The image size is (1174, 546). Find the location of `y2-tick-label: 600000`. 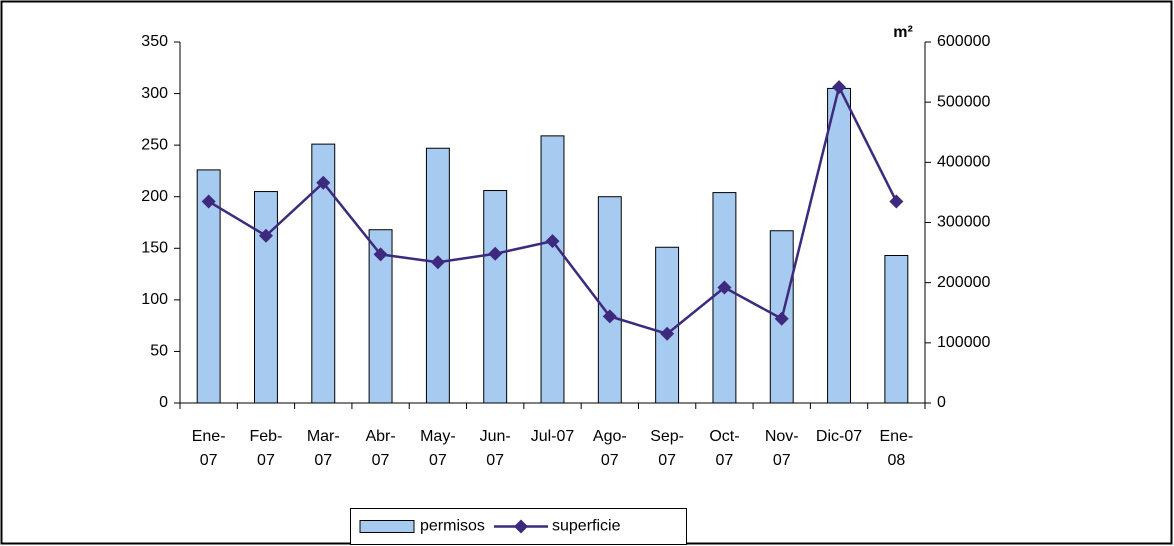

y2-tick-label: 600000 is located at coordinates (963, 41).